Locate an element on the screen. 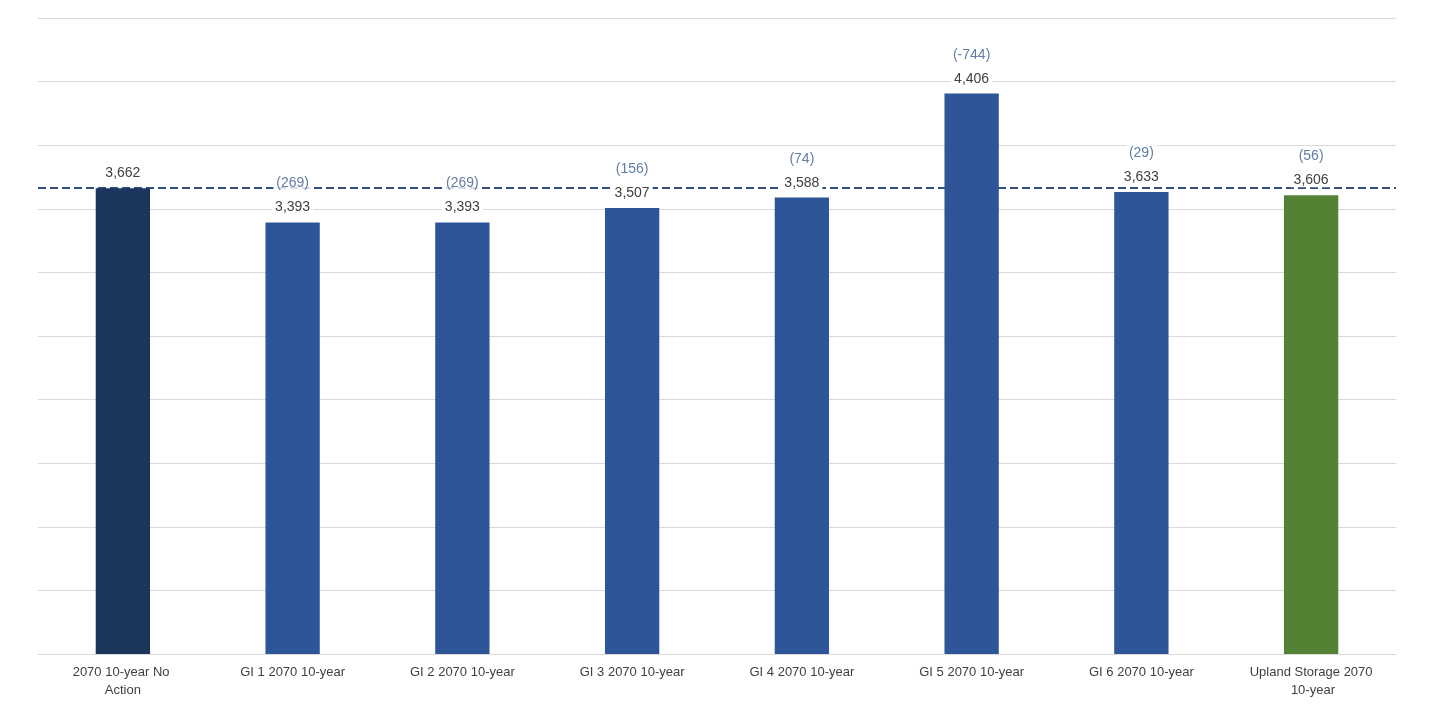 This screenshot has width=1434, height=719. annotation: (156) is located at coordinates (632, 167).